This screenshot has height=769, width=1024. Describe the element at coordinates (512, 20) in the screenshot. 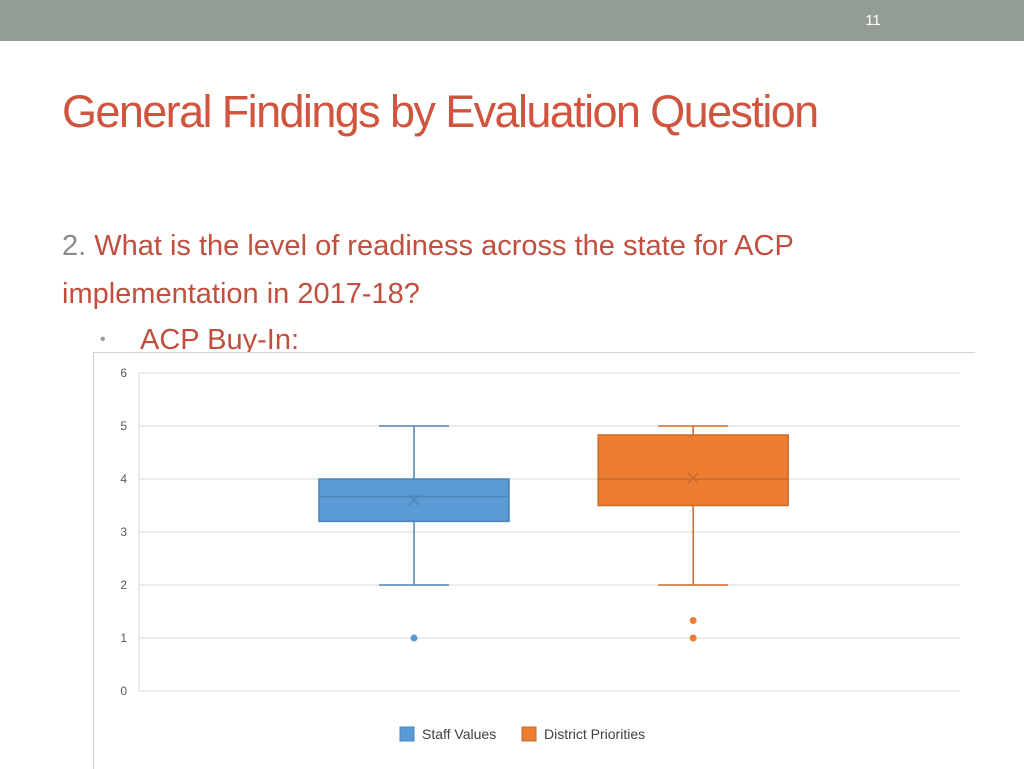

I see `top-bar: 11` at that location.